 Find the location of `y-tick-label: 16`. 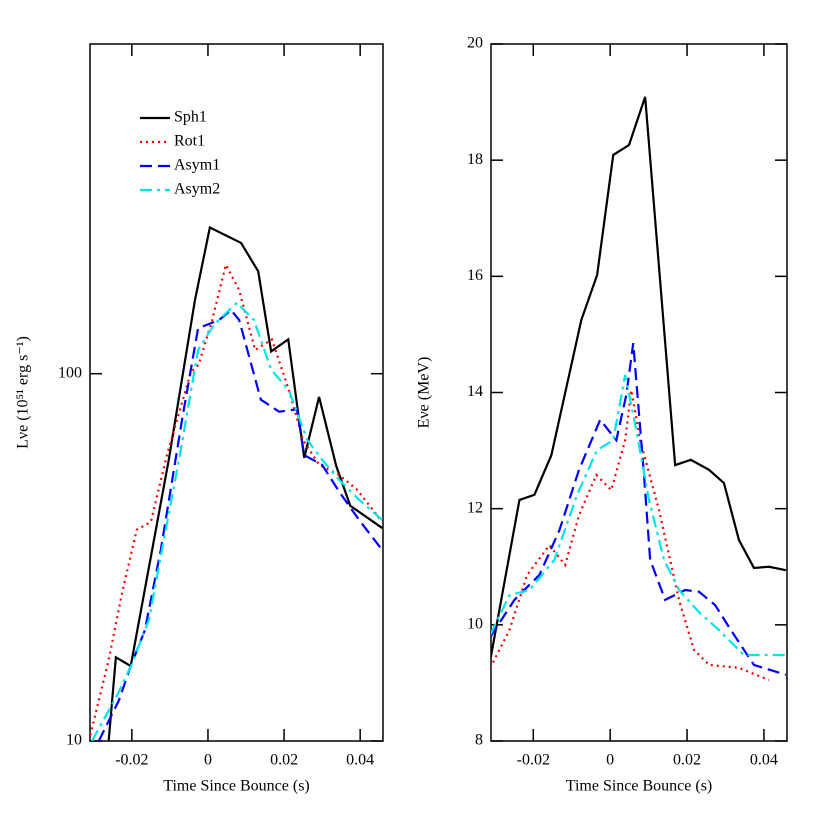

y-tick-label: 16 is located at coordinates (475, 275).